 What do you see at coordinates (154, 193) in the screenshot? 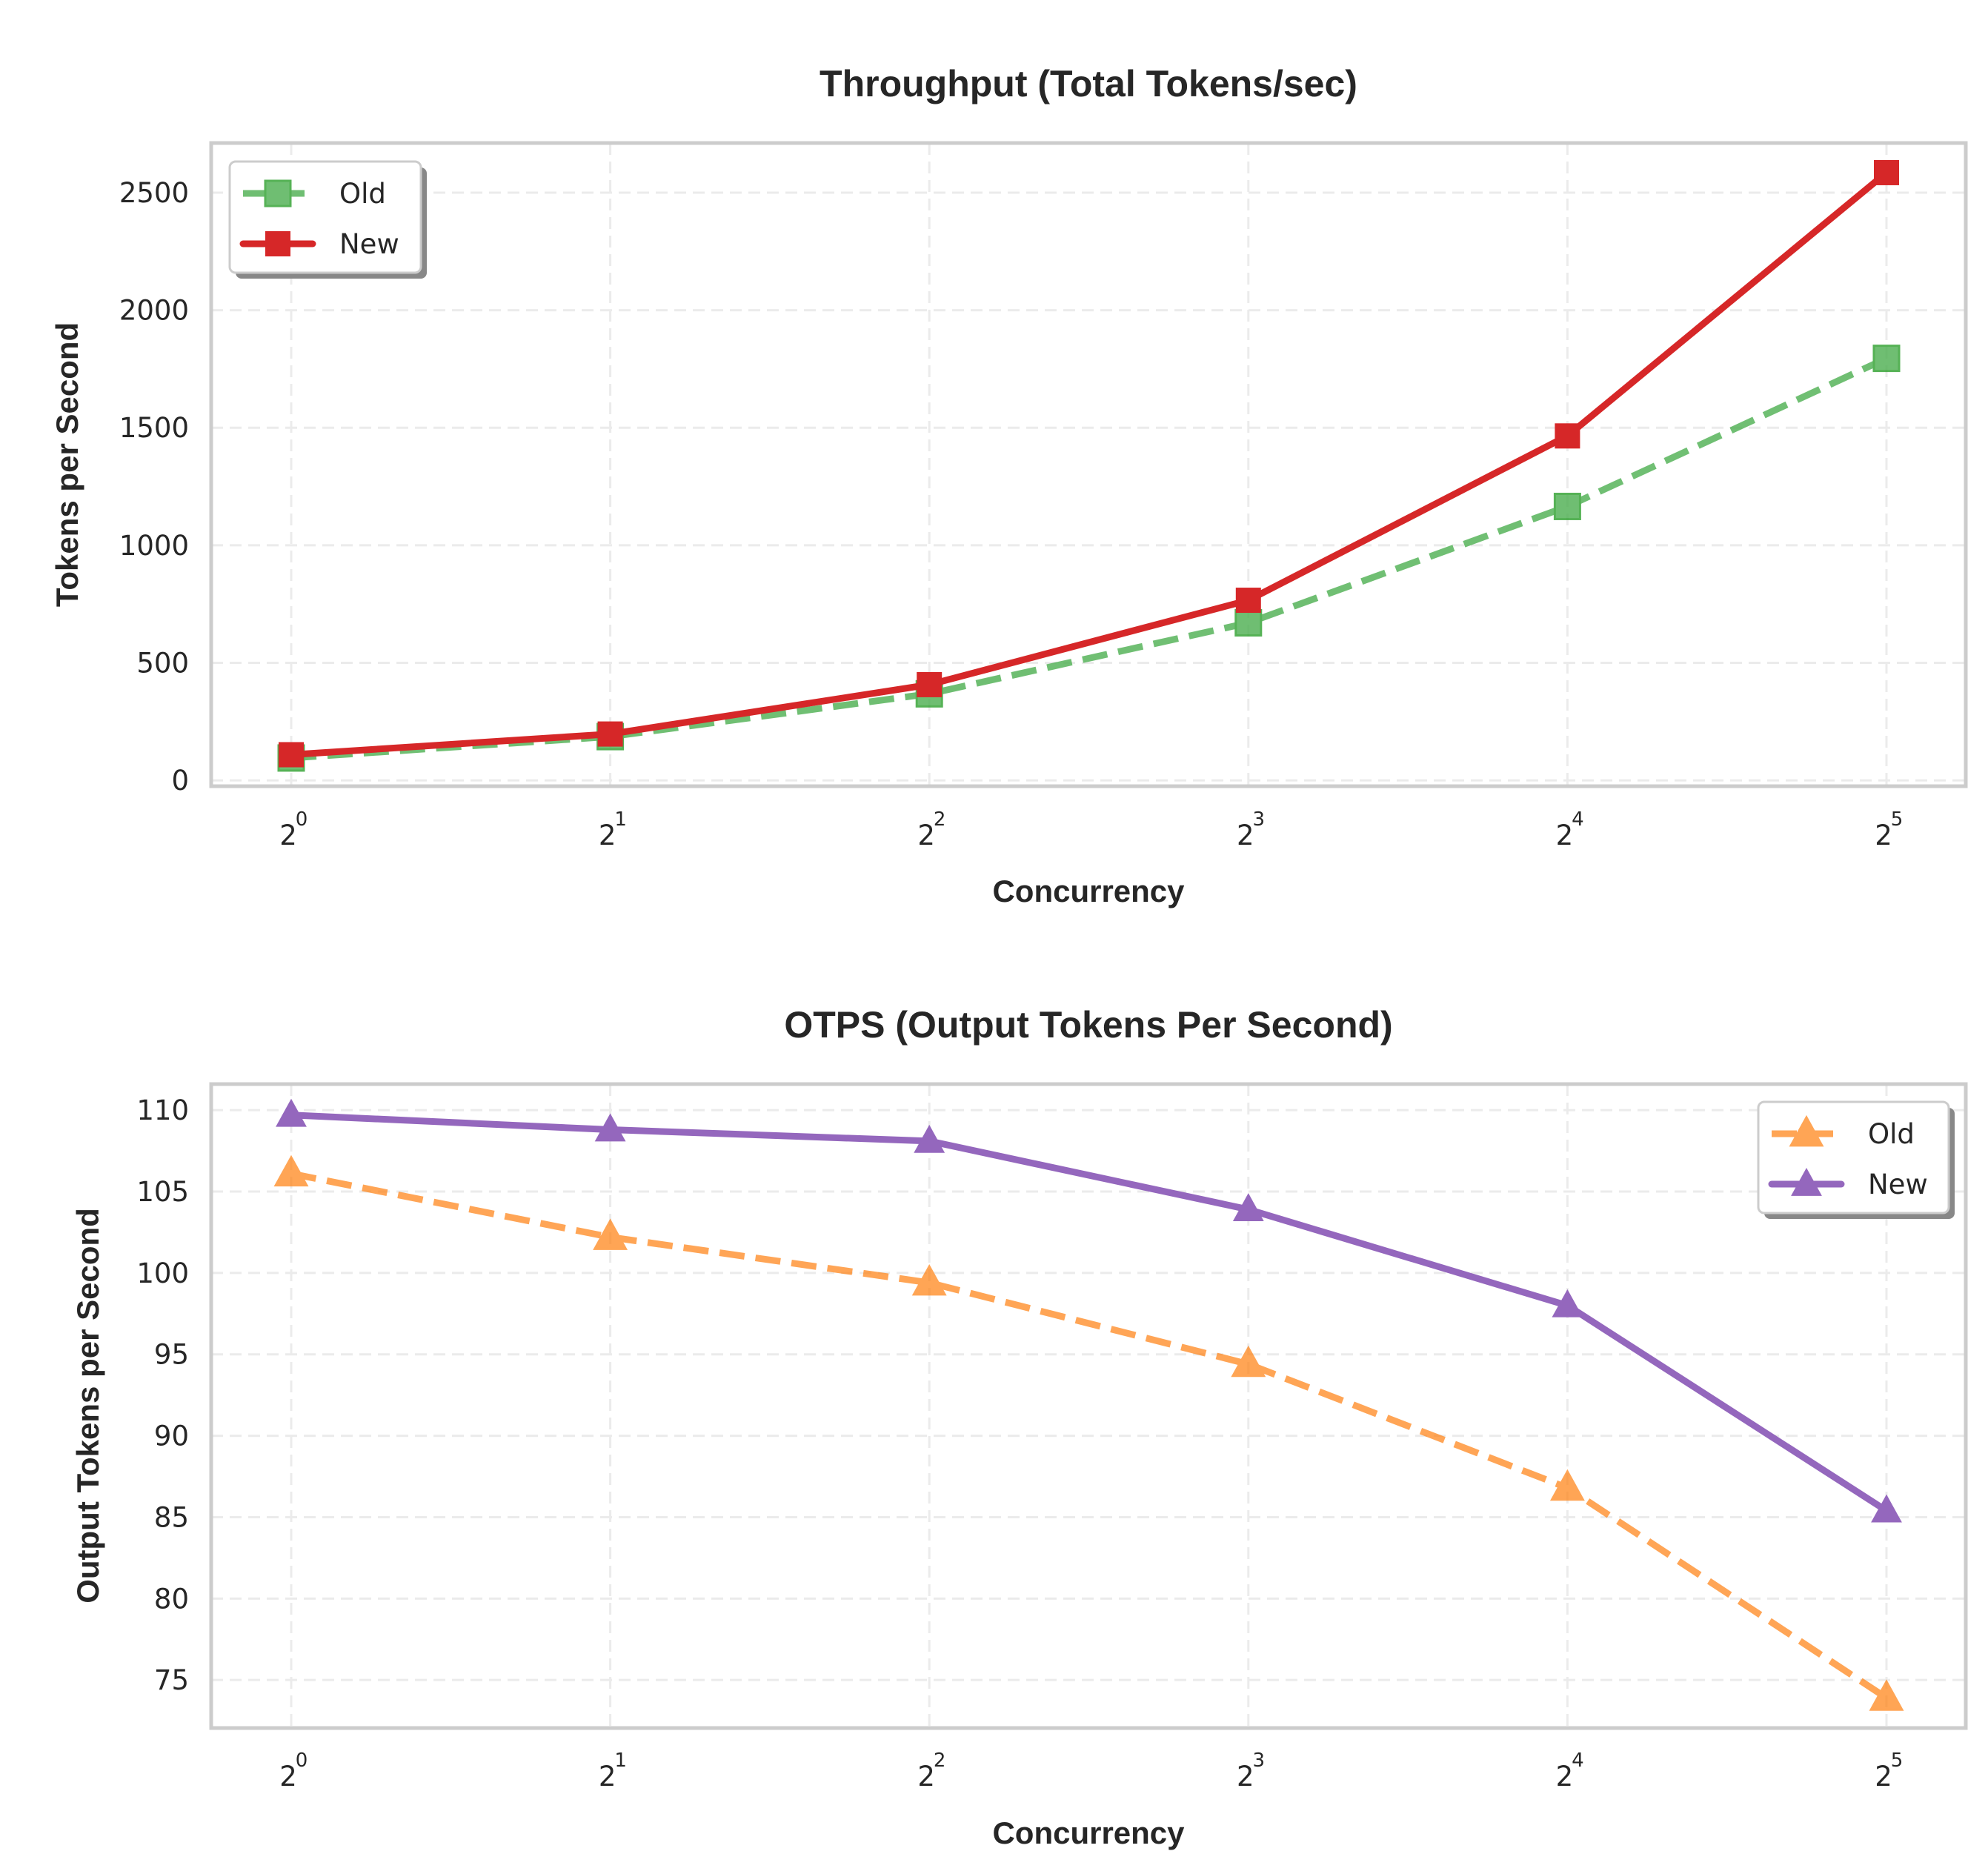
I see `y-tick-label: 2500` at bounding box center [154, 193].